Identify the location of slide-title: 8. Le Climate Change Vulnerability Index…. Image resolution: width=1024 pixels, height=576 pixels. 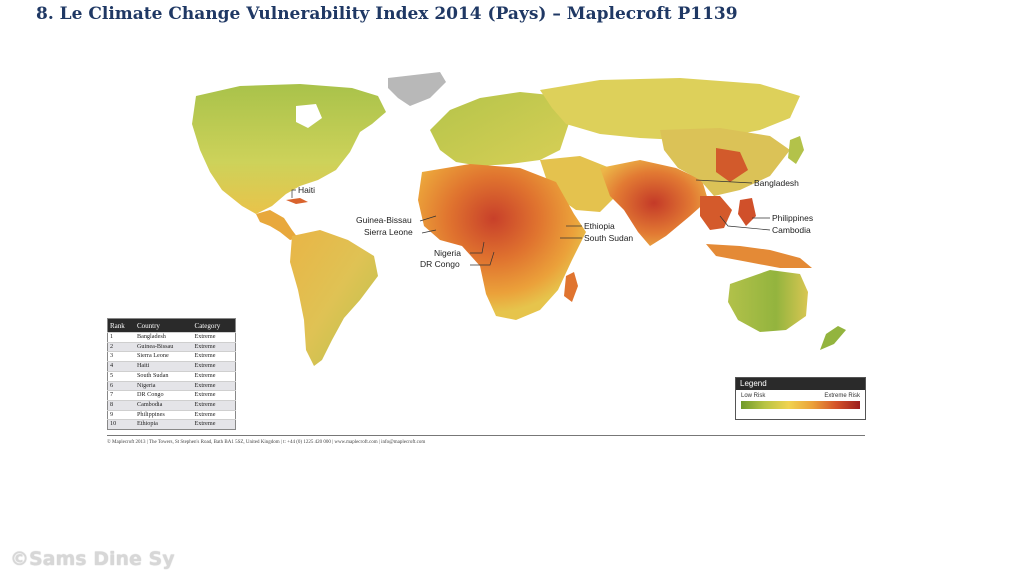
(387, 14).